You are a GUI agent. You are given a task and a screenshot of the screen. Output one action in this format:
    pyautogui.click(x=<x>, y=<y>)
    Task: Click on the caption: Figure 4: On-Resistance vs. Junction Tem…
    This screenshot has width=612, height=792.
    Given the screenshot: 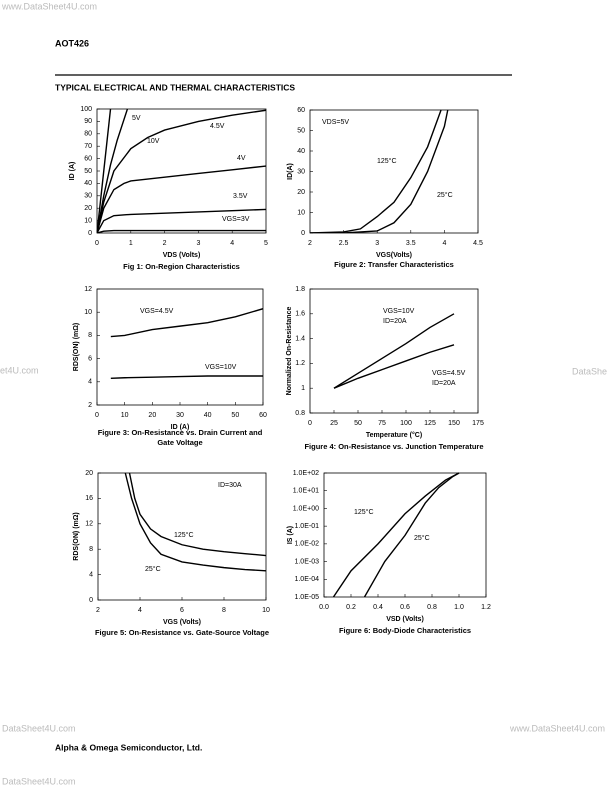 What is the action you would take?
    pyautogui.click(x=393, y=446)
    